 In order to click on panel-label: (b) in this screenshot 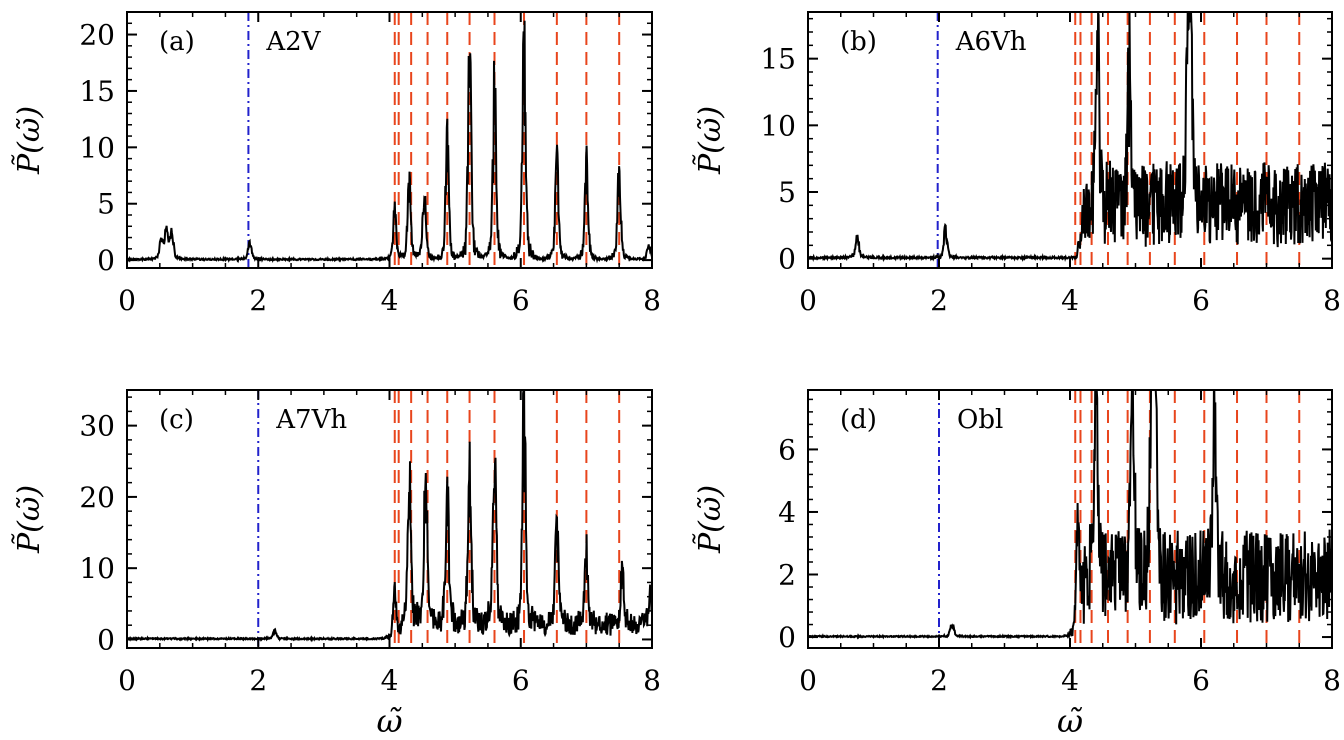, I will do `click(858, 42)`.